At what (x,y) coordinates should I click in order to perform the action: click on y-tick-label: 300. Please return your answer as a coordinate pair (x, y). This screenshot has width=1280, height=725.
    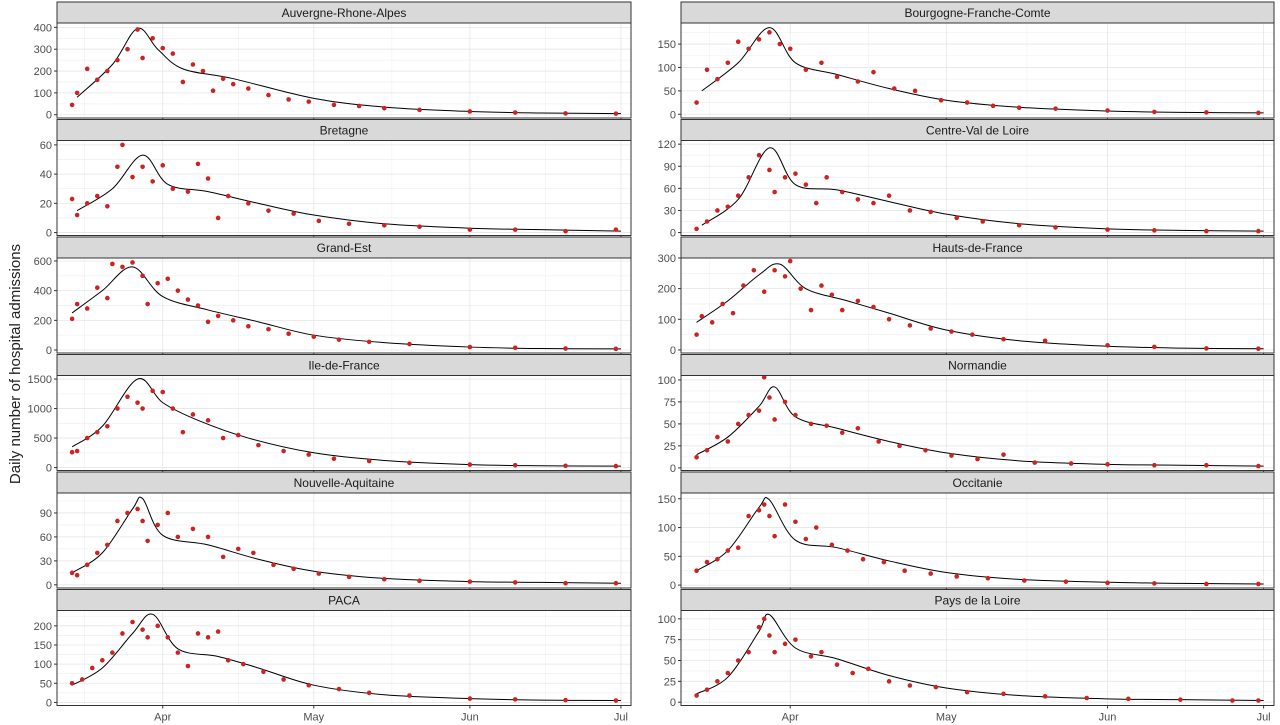
    Looking at the image, I should click on (43, 50).